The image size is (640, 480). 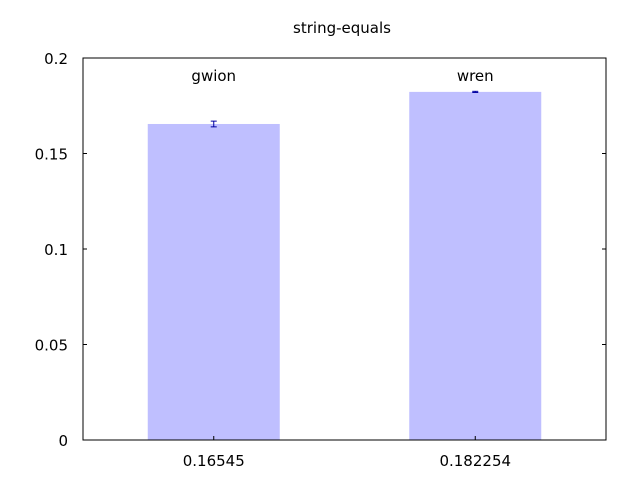 What do you see at coordinates (213, 281) in the screenshot?
I see `bar` at bounding box center [213, 281].